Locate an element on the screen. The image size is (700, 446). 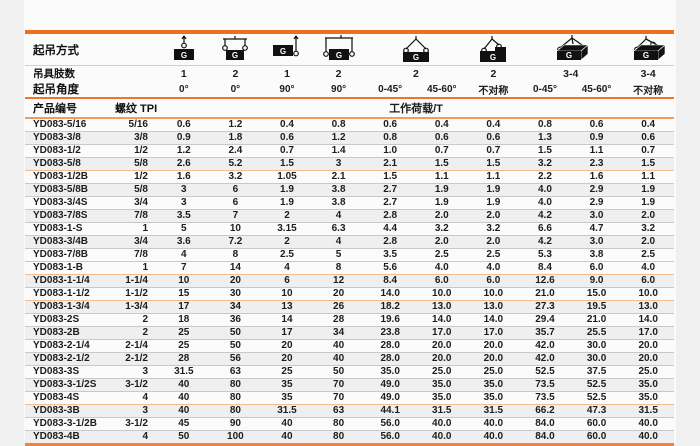
load-value-cell: 13 is located at coordinates (287, 307).